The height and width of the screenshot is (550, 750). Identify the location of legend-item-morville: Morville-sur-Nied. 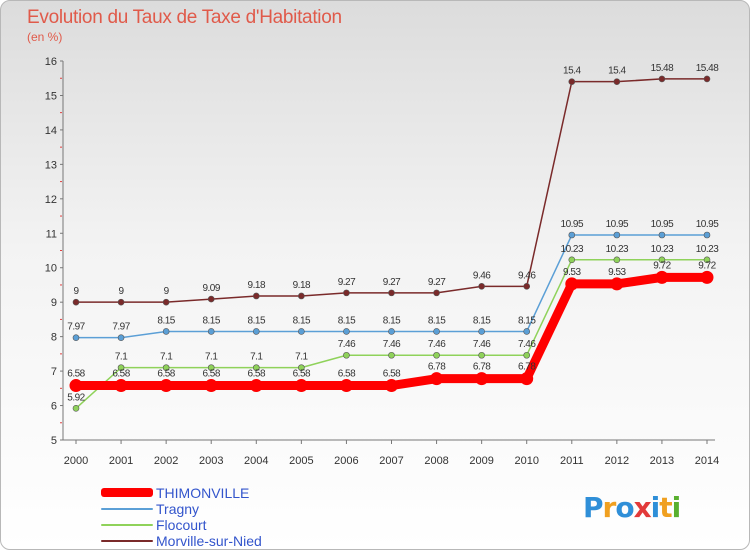
(231, 541).